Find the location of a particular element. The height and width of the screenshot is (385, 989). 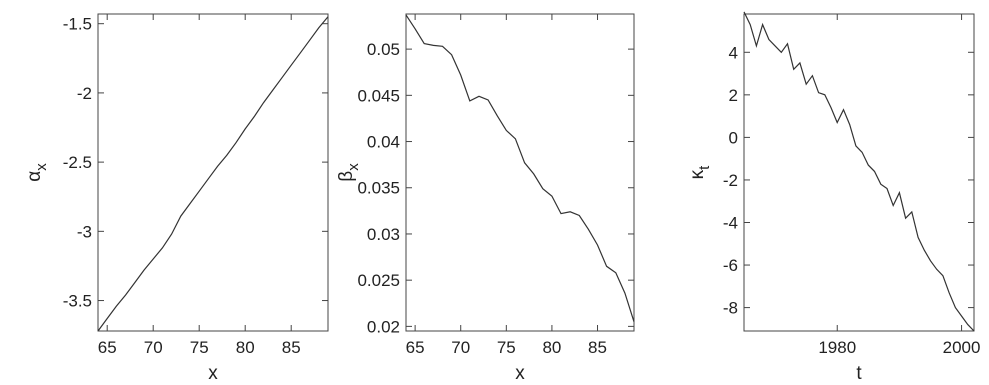

kappa-ytick-label: -2 is located at coordinates (730, 180).